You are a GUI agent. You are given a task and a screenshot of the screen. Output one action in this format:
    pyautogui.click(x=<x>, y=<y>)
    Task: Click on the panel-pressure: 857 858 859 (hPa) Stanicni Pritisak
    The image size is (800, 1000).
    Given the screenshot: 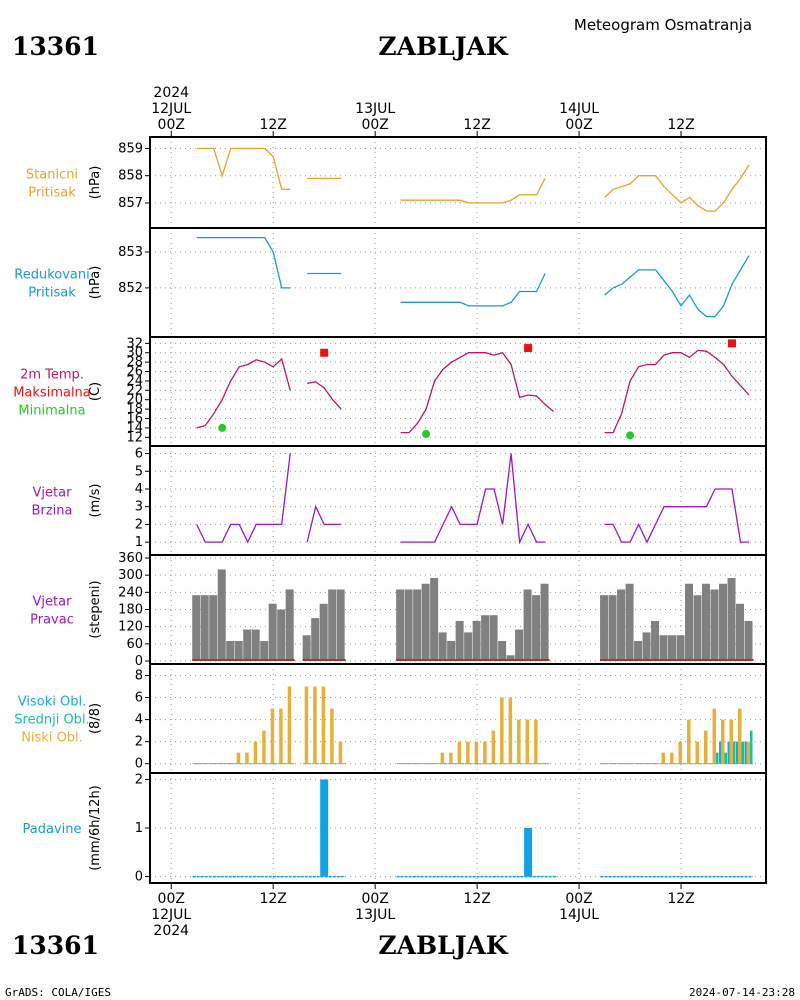 What is the action you would take?
    pyautogui.click(x=396, y=182)
    